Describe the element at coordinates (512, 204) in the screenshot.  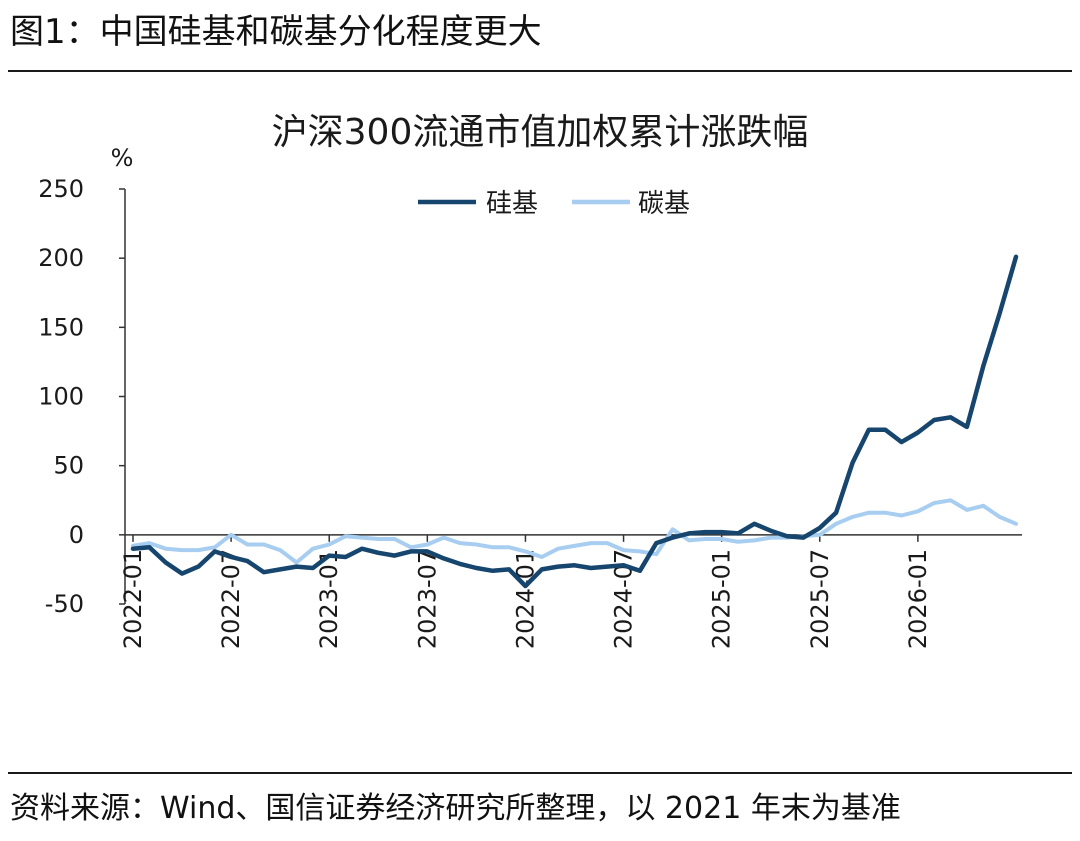
I see `legend-label: 硅基` at that location.